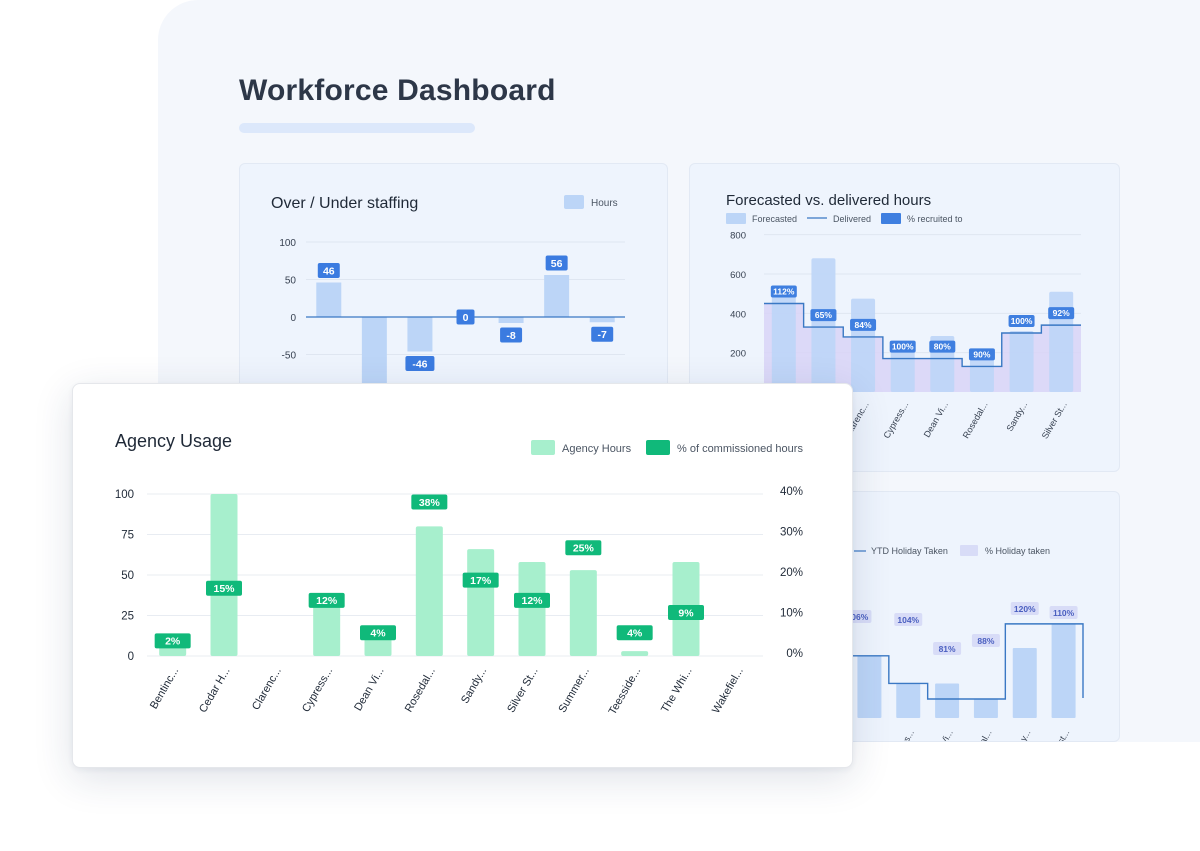  I want to click on legend-agency-hours-label: Agency Hours, so click(597, 449).